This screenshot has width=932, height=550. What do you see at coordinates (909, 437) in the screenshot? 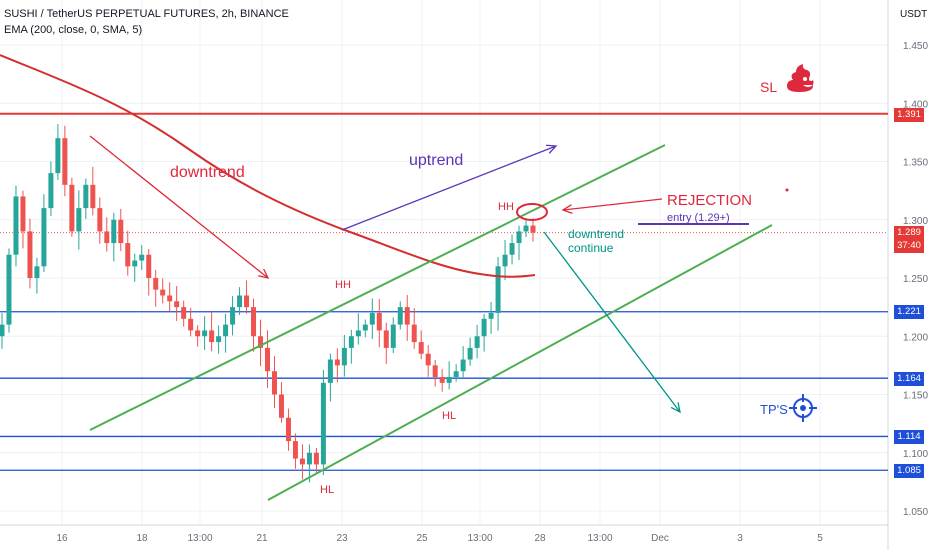
I see `price-label-1114: 1.114` at bounding box center [909, 437].